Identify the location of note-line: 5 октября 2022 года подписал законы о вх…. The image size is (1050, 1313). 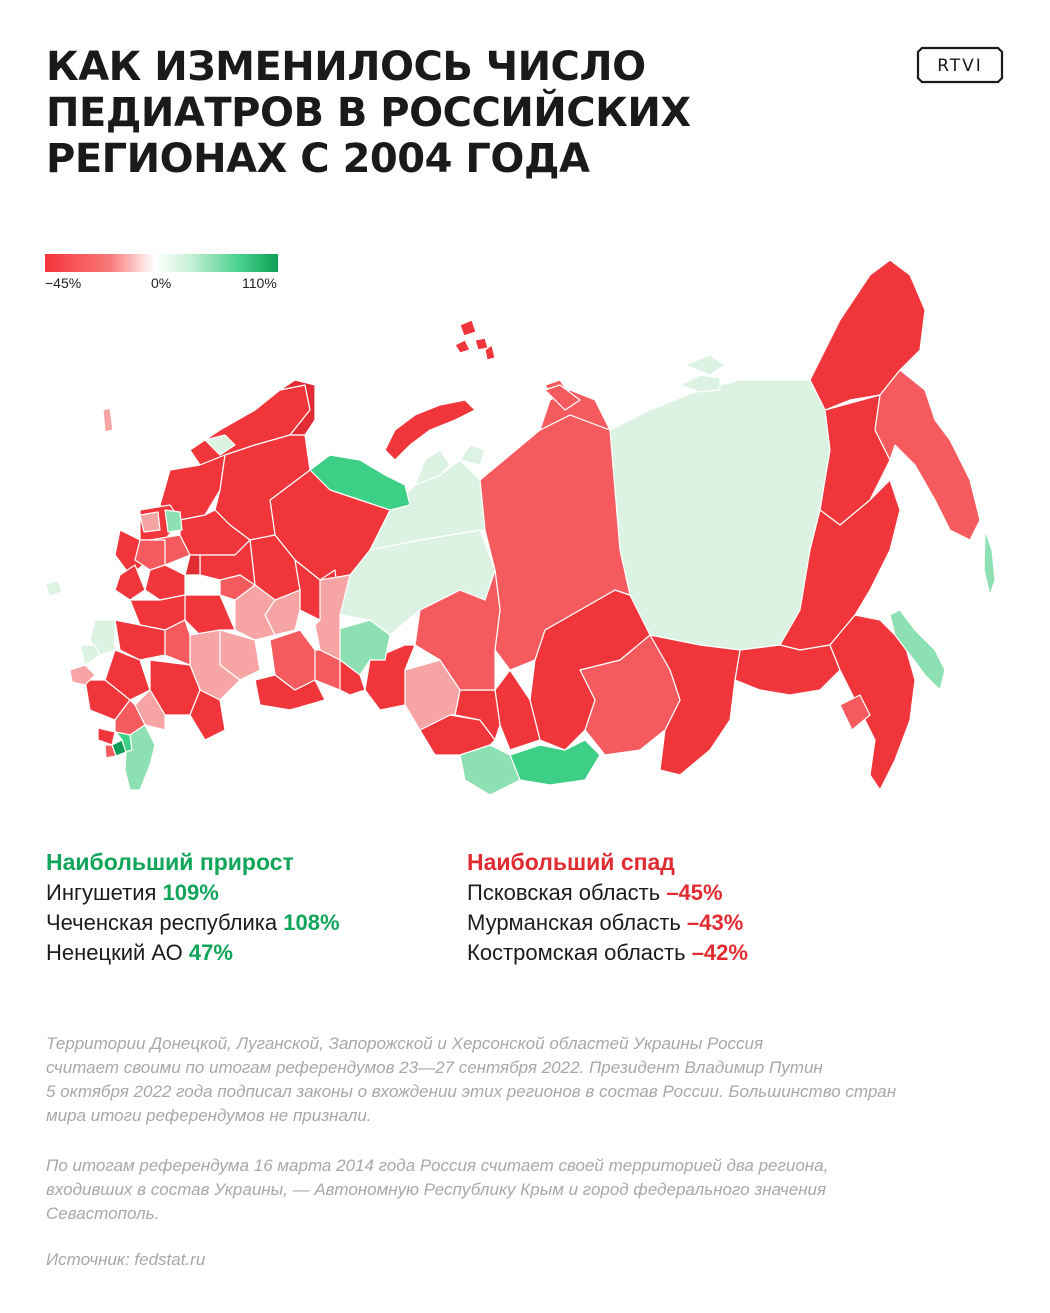
(471, 1091).